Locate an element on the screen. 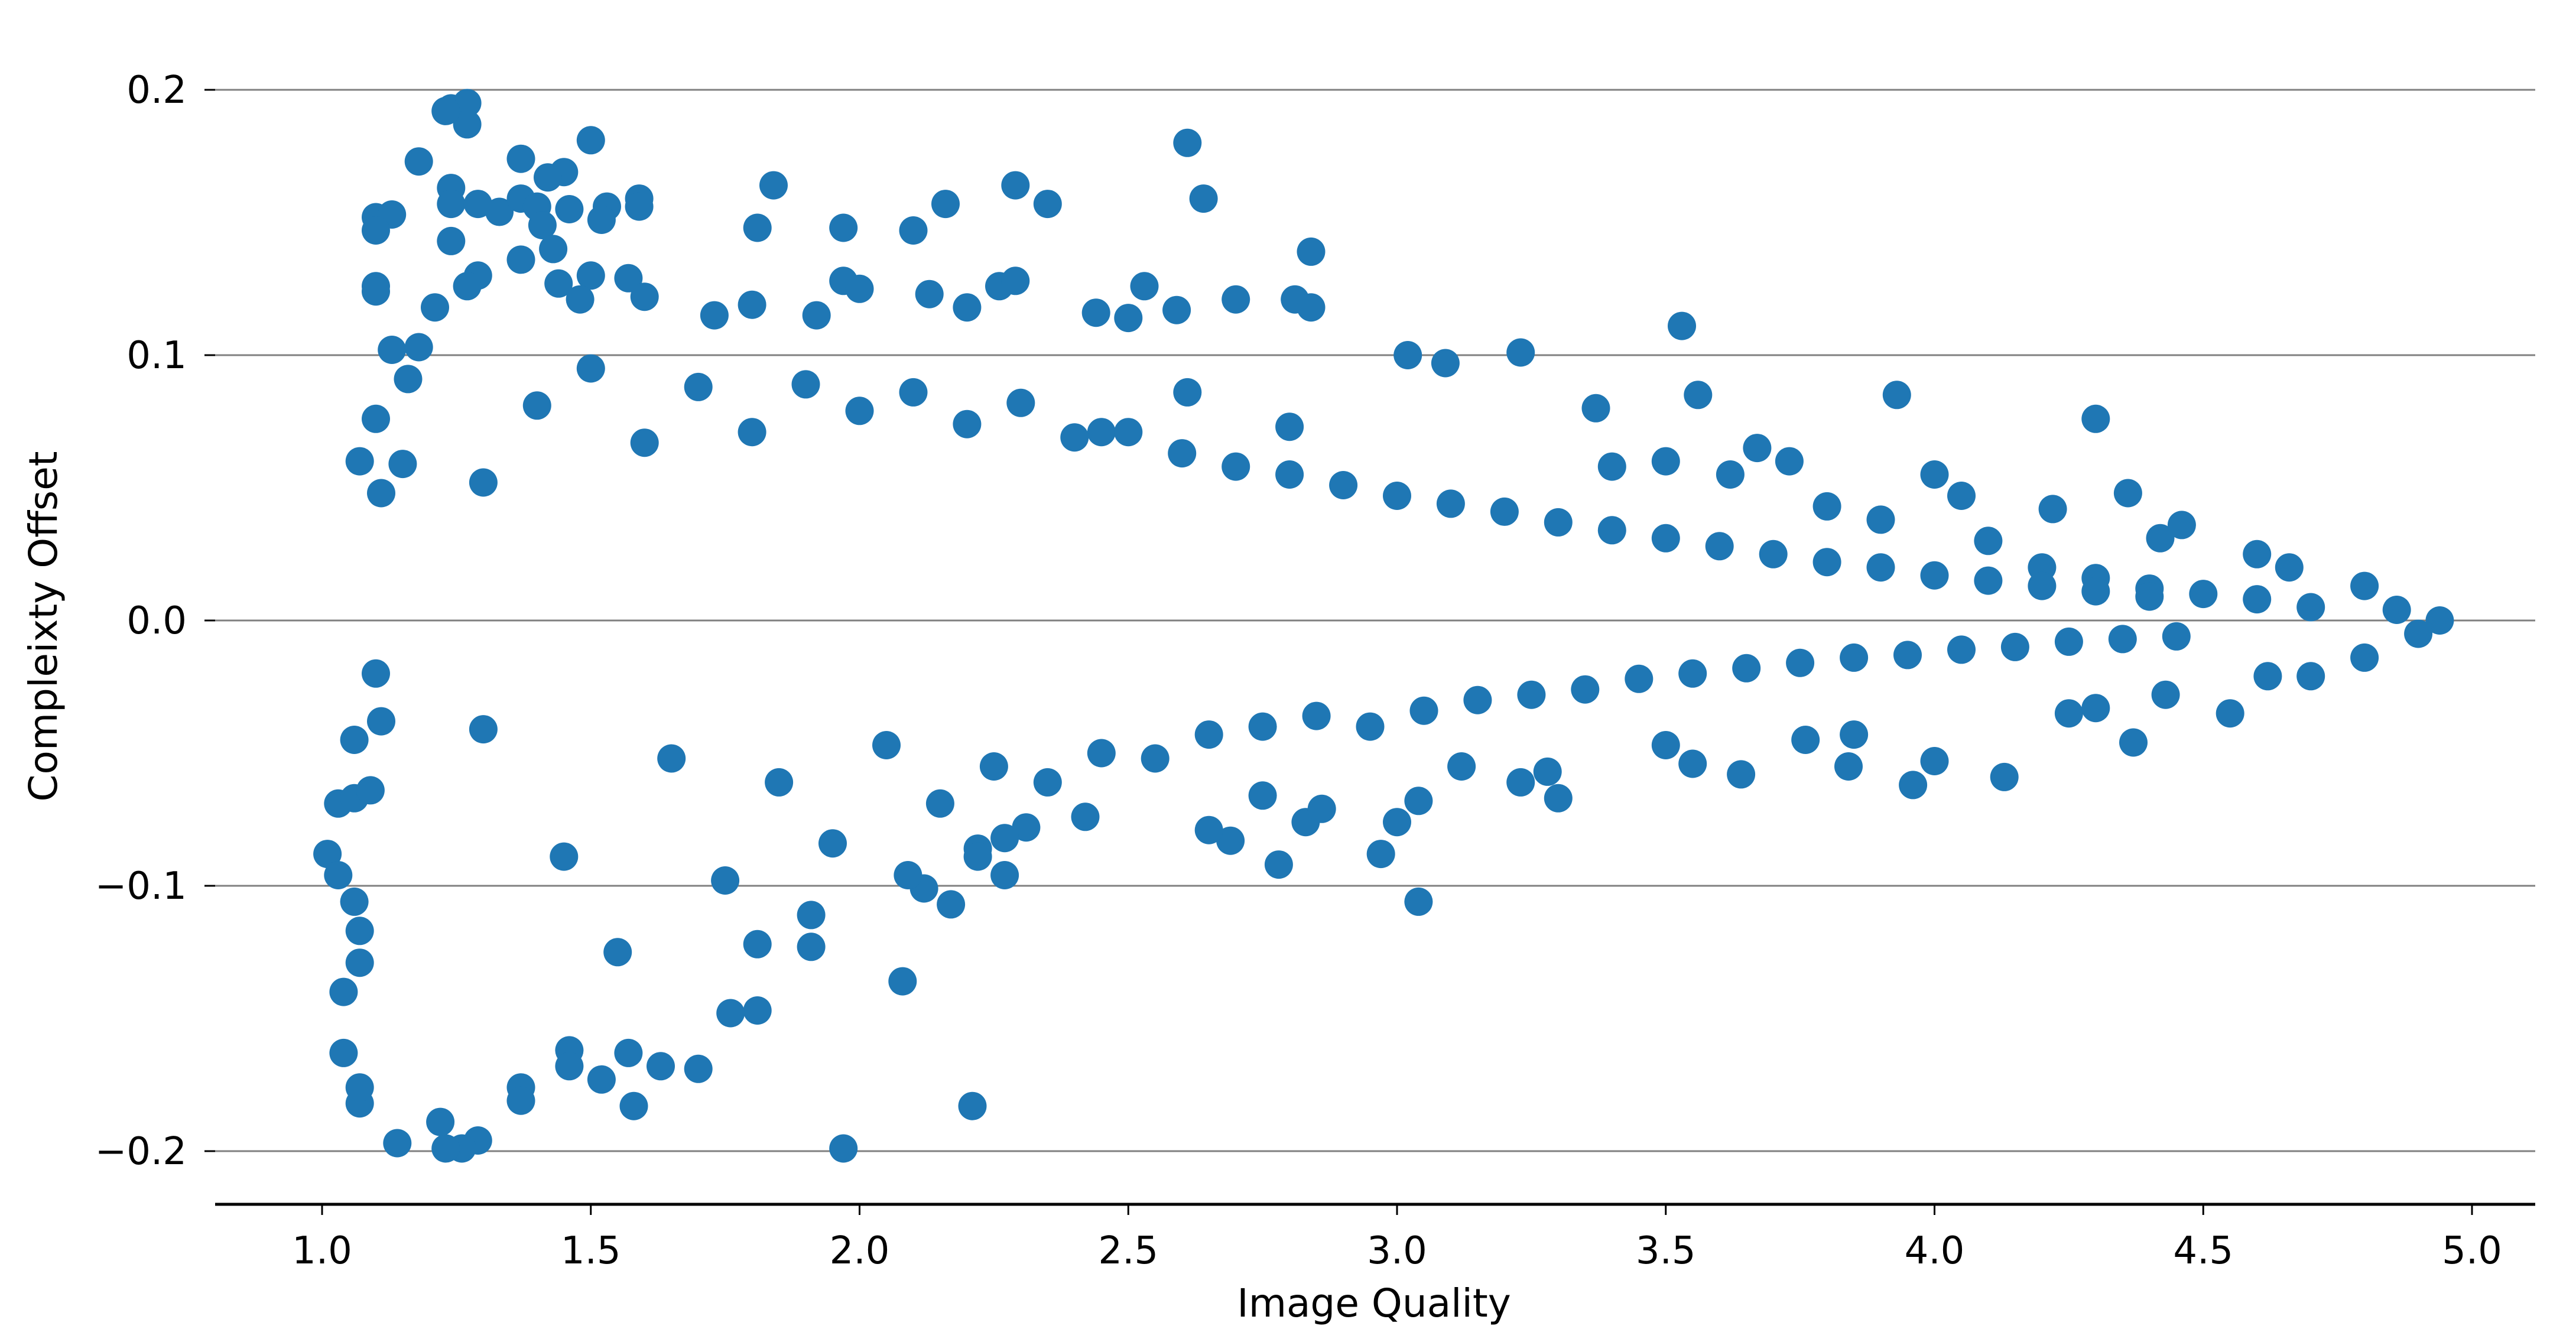 This screenshot has width=2576, height=1329. y-tick-label: 0.2 is located at coordinates (156, 91).